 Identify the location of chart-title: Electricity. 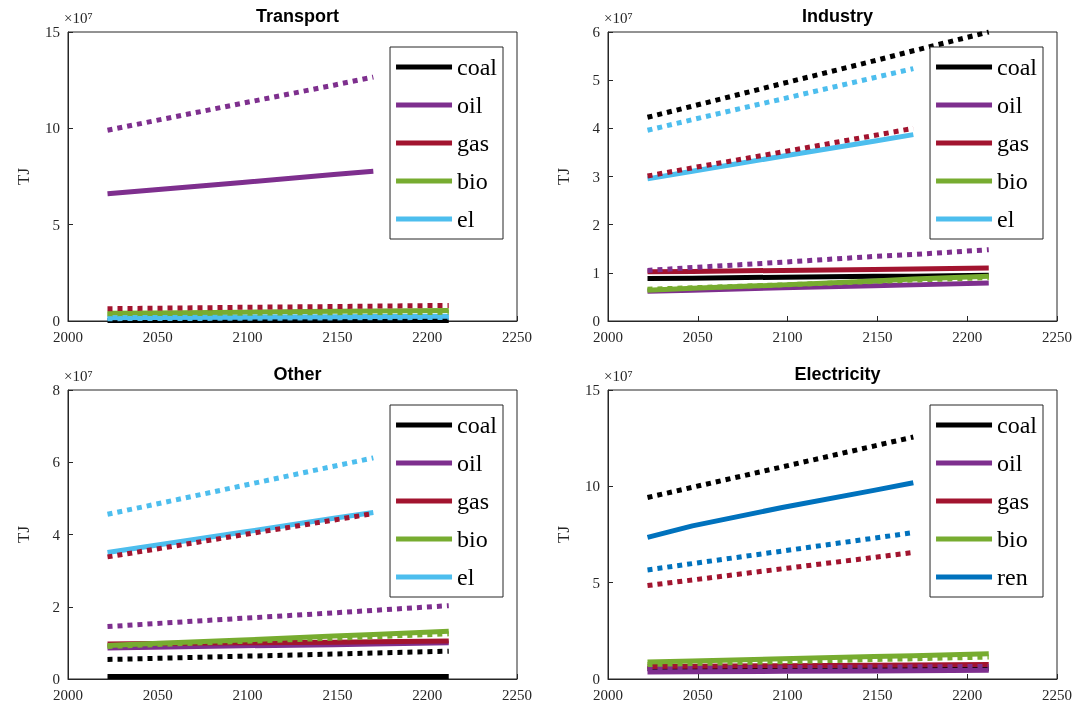
(837, 374).